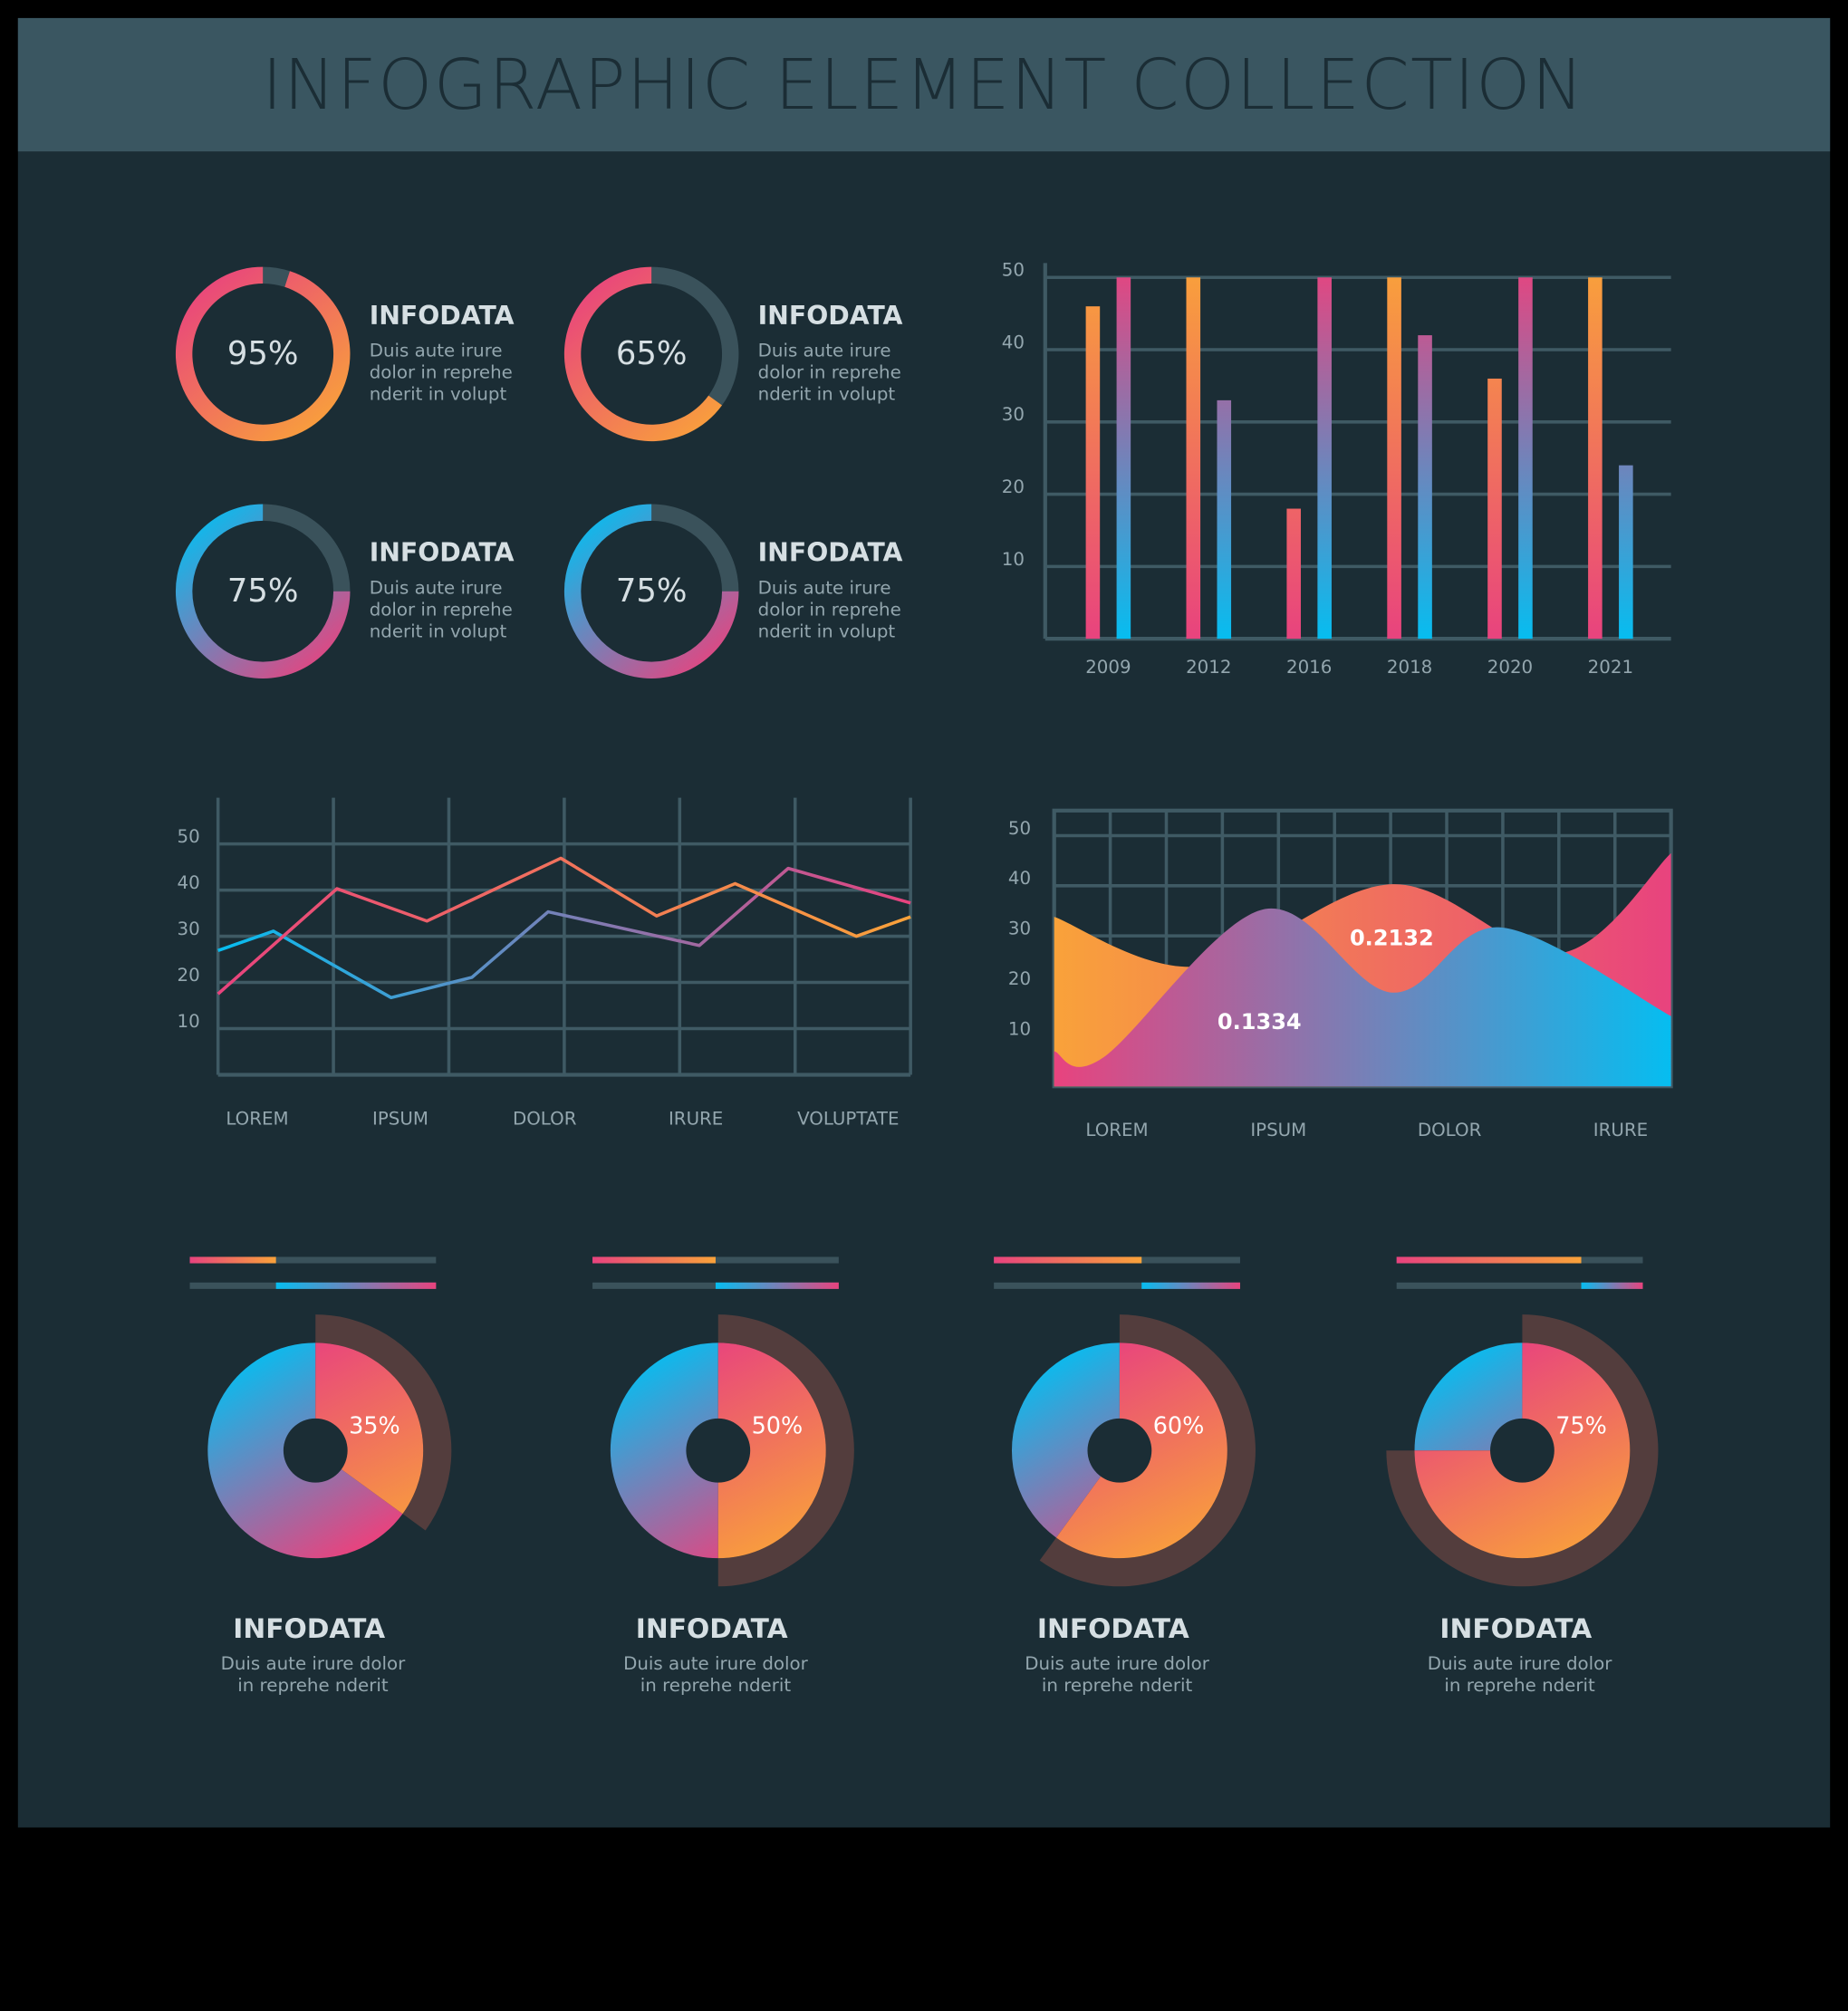 The image size is (1848, 2011). I want to click on x-tick-label: 2021, so click(1610, 667).